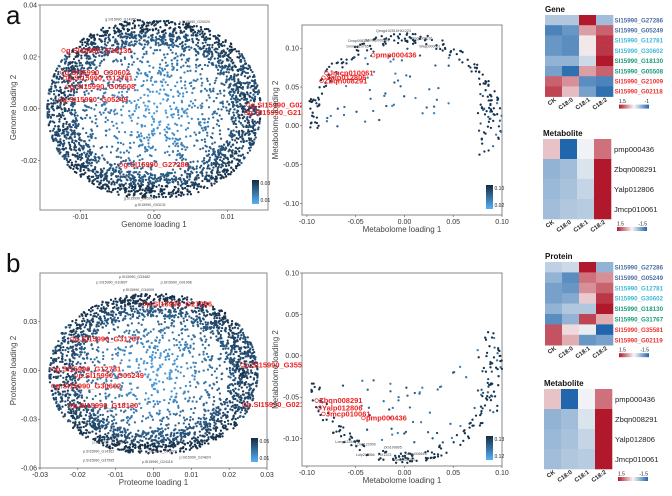 This screenshot has height=496, width=672. What do you see at coordinates (356, 222) in the screenshot?
I see `x-tick-label: -0.05` at bounding box center [356, 222].